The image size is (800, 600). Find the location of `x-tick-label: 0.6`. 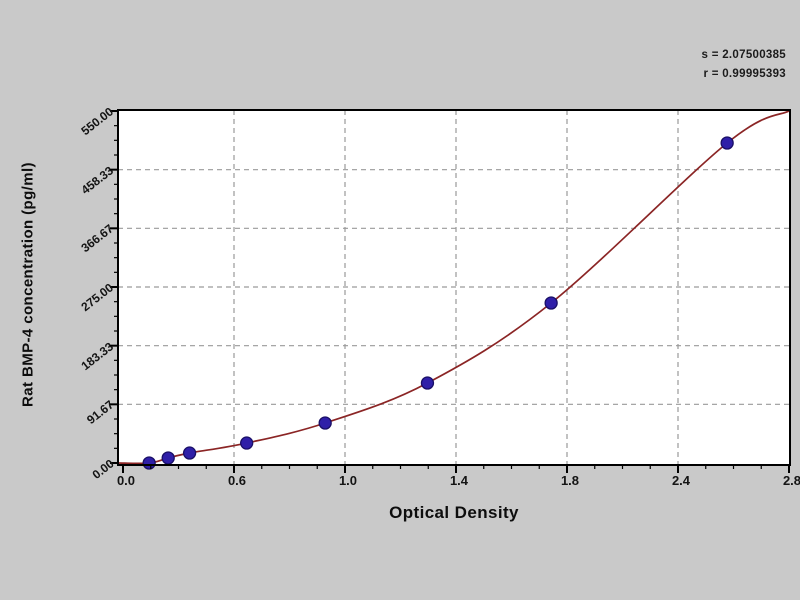

x-tick-label: 0.6 is located at coordinates (237, 480).